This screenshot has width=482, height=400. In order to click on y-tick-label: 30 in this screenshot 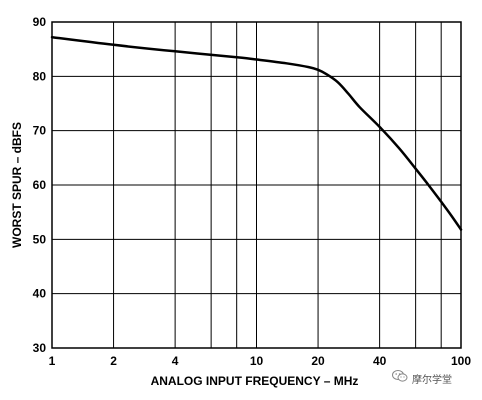, I will do `click(40, 348)`.